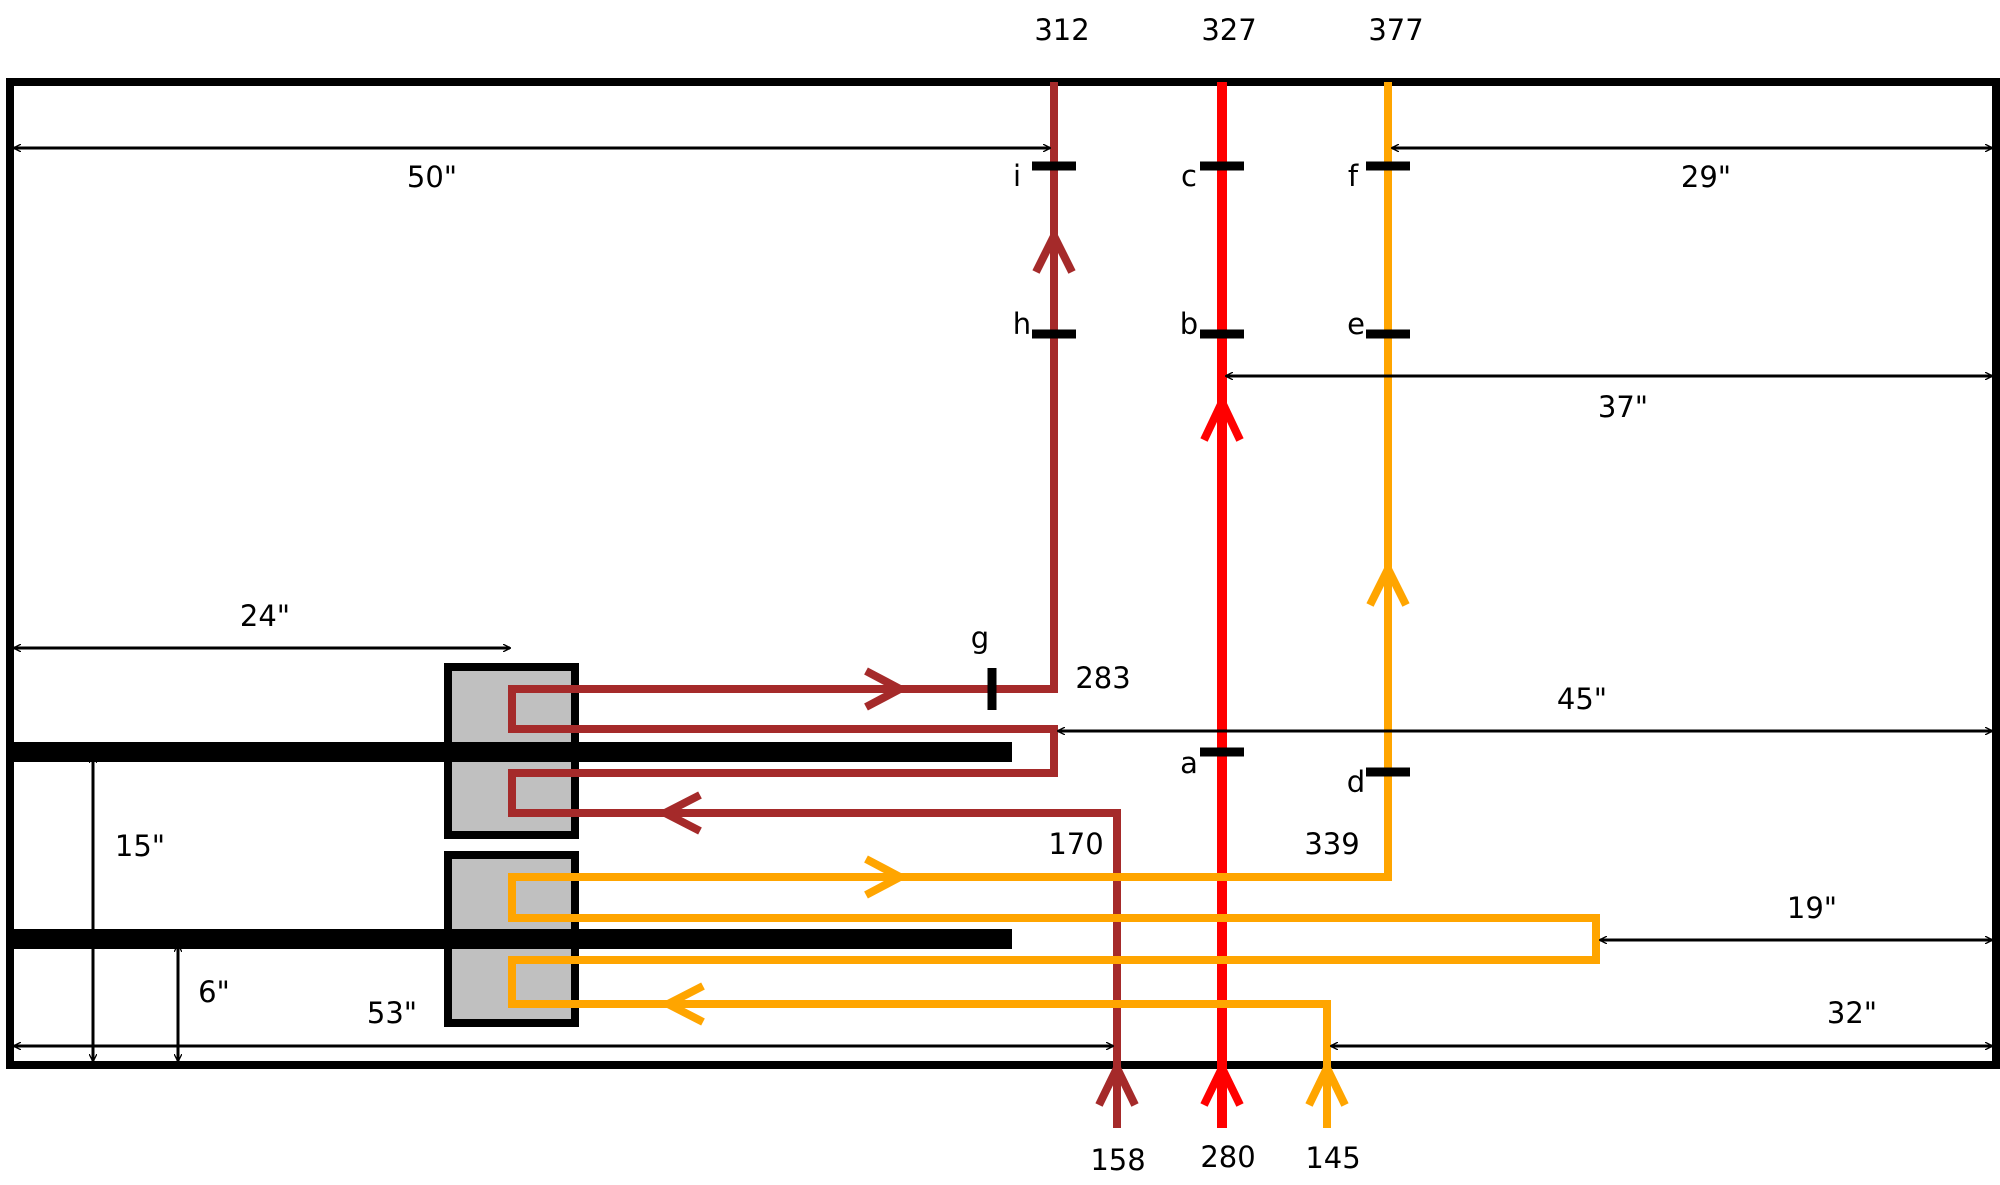 This screenshot has height=1185, width=2000. I want to click on red-flow-arrow-inlet, so click(1222, 1082).